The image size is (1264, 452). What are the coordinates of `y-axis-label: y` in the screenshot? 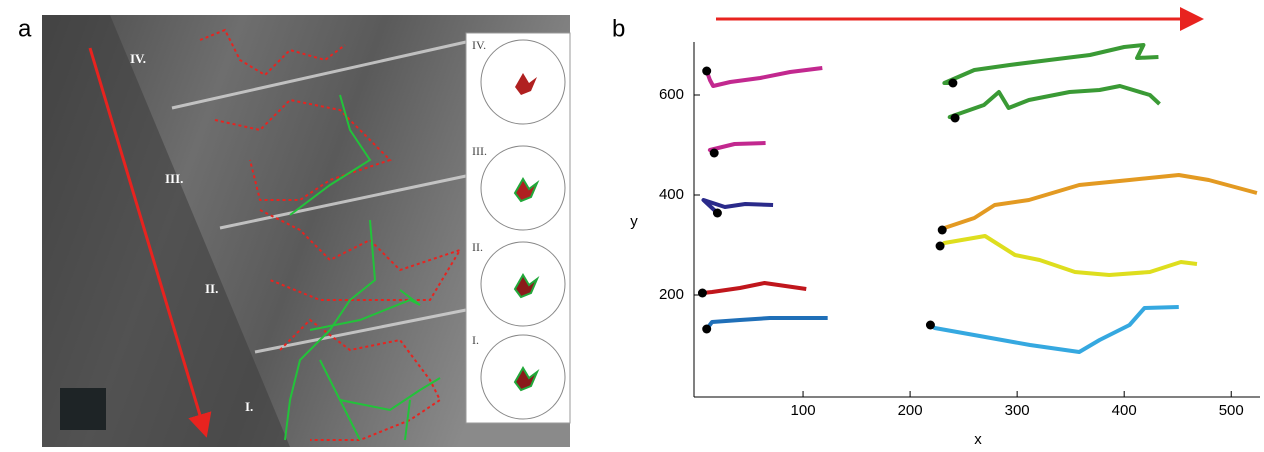 It's located at (634, 221).